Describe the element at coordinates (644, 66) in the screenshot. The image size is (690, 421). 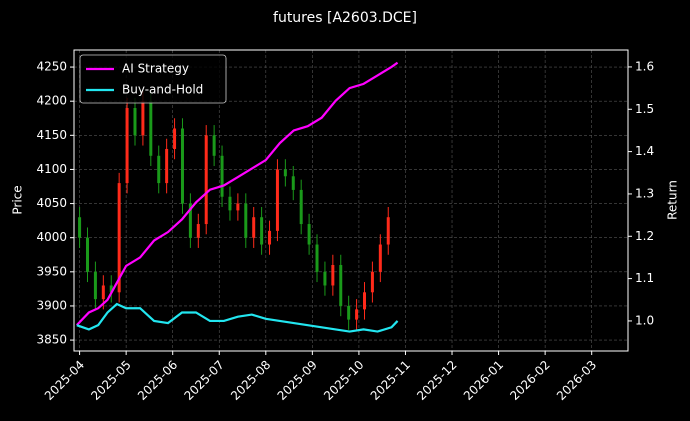
I see `y2-tick-label: 1.6` at that location.